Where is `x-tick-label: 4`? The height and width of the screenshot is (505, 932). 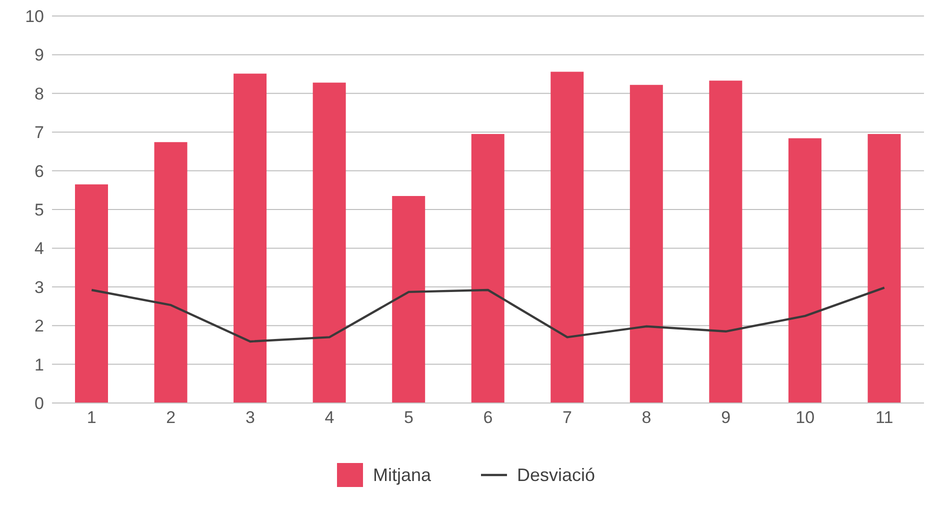
x-tick-label: 4 is located at coordinates (329, 418).